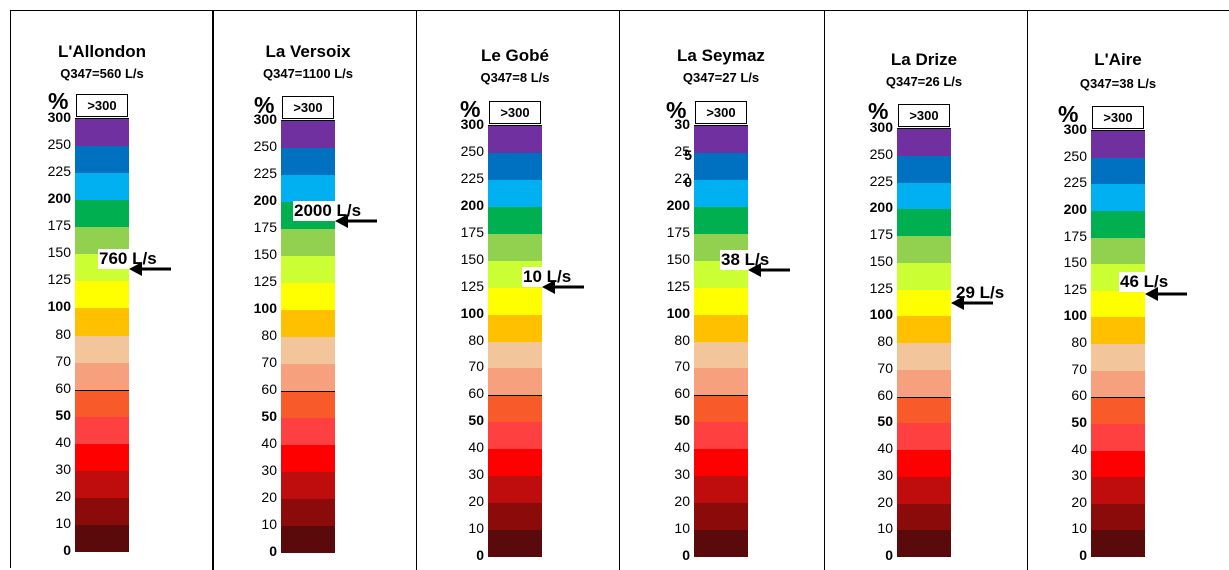 Image resolution: width=1229 pixels, height=570 pixels. Describe the element at coordinates (721, 55) in the screenshot. I see `river-name: La Seymaz` at that location.